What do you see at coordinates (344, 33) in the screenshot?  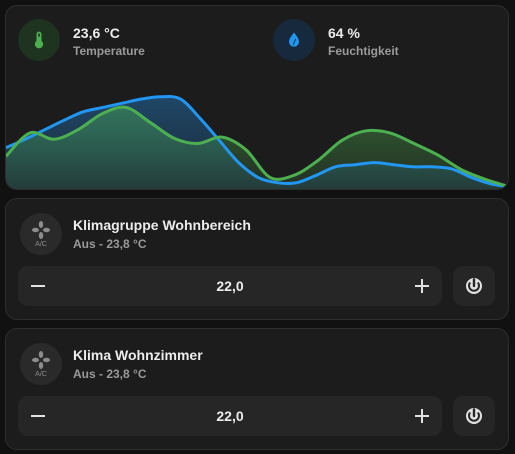 I see `humidity-value: 64 %` at bounding box center [344, 33].